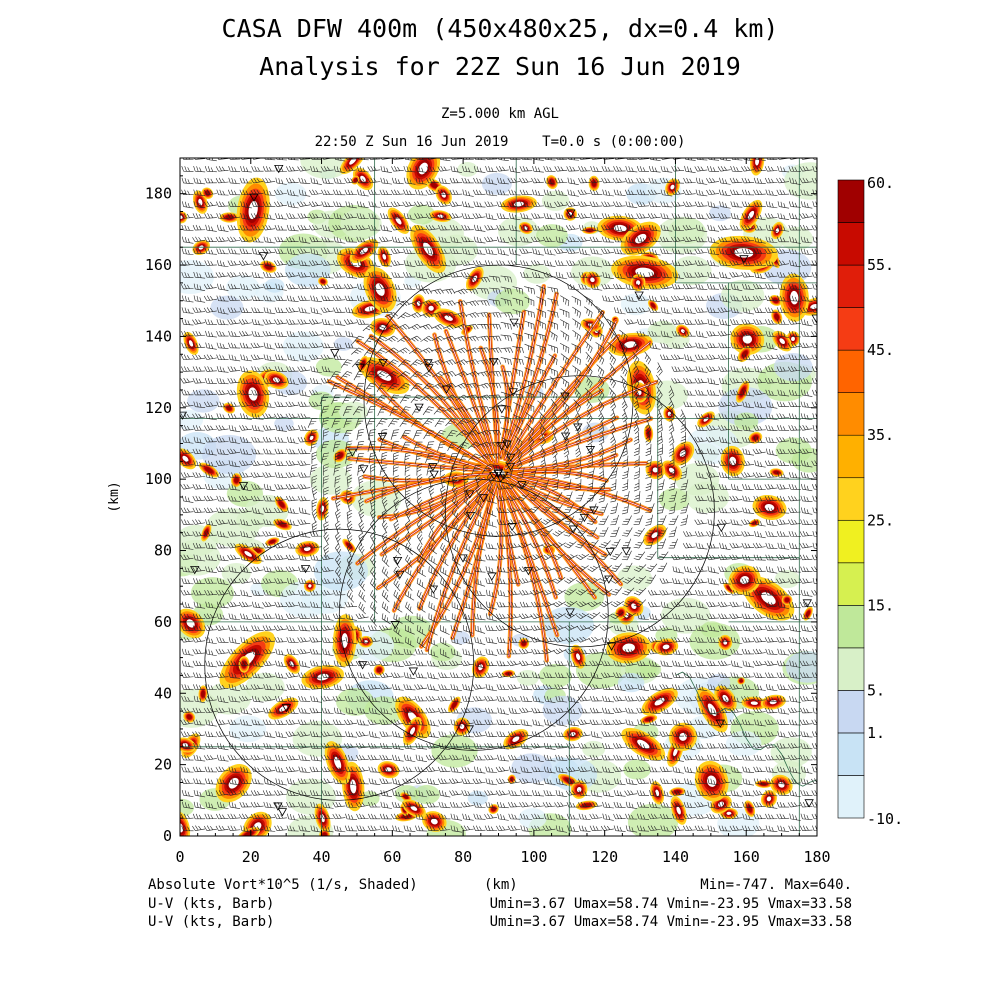 The width and height of the screenshot is (1000, 1000). I want to click on chart-title-line2: Analysis for 22Z Sun 16 Jun 2019, so click(500, 66).